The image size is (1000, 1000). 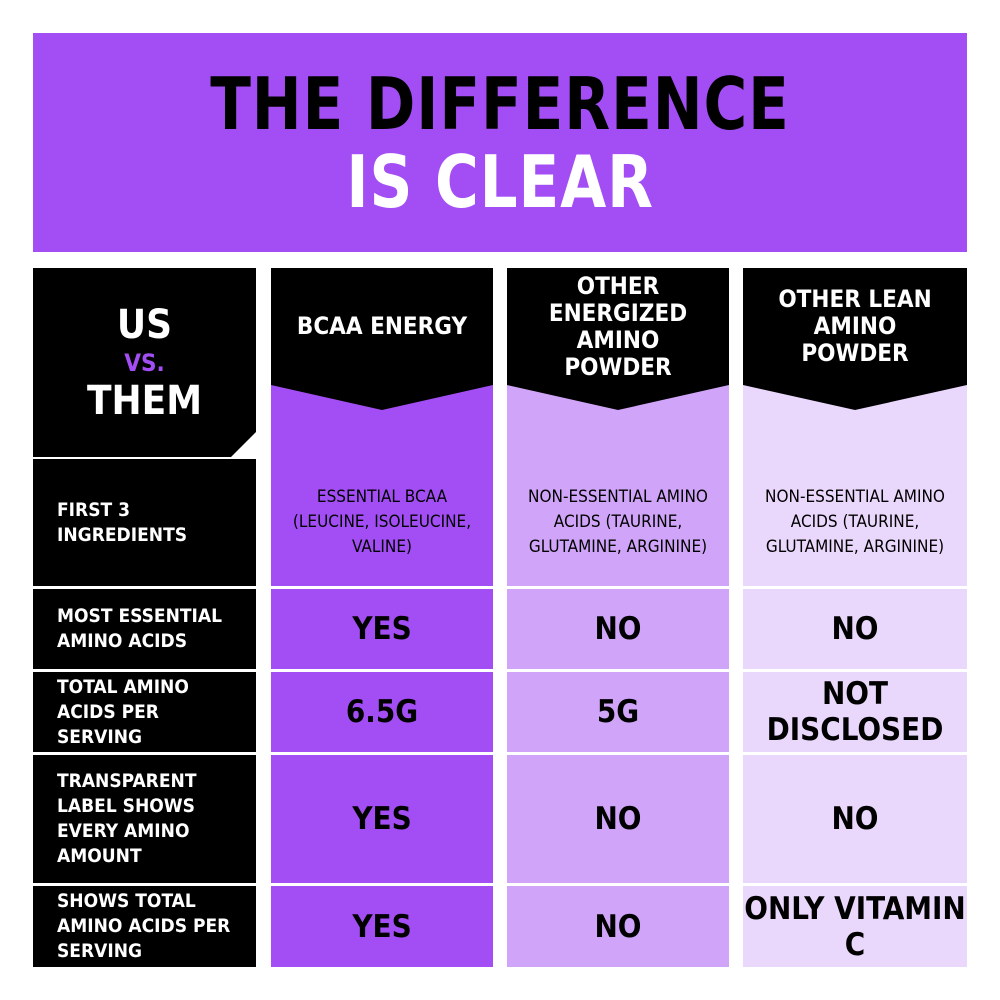 What do you see at coordinates (382, 326) in the screenshot?
I see `column-header-text: BCAA ENERGY` at bounding box center [382, 326].